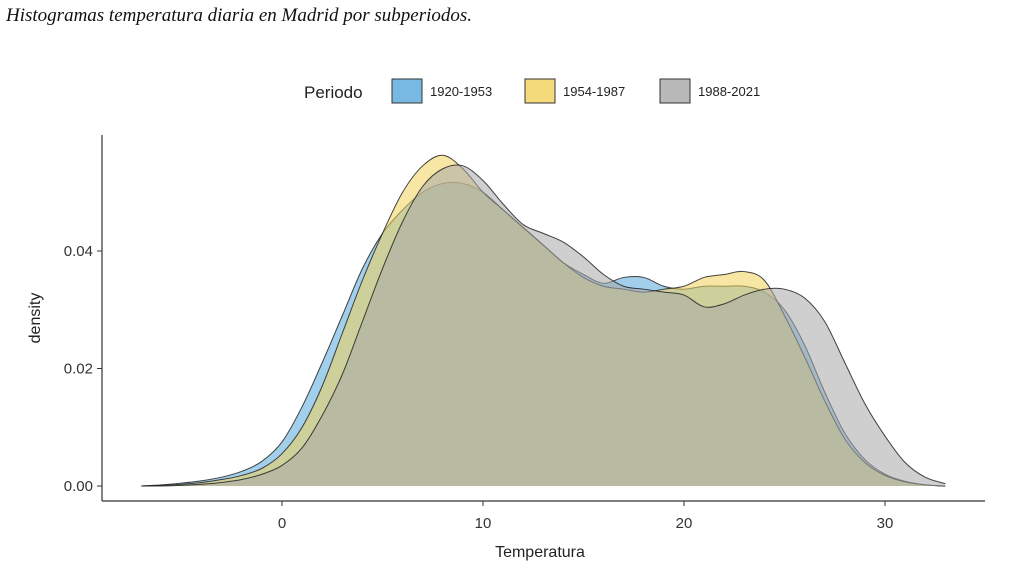 Image resolution: width=1024 pixels, height=576 pixels. Describe the element at coordinates (282, 523) in the screenshot. I see `x-tick-label: 0` at that location.